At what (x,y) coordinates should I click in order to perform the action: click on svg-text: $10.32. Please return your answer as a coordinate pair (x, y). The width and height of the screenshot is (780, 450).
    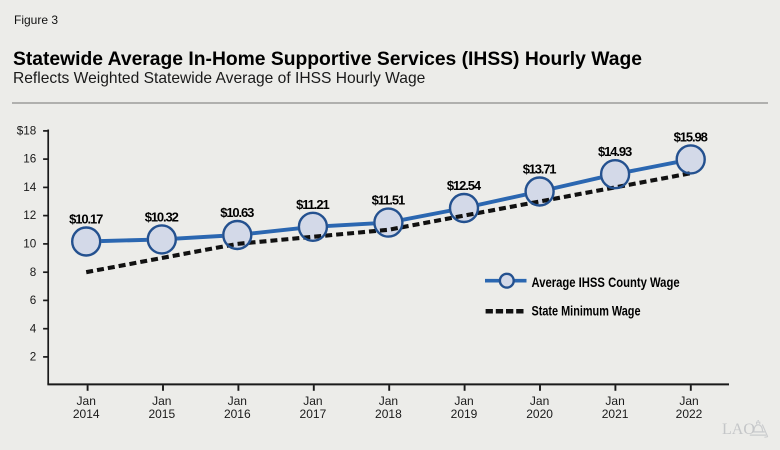
    Looking at the image, I should click on (162, 216).